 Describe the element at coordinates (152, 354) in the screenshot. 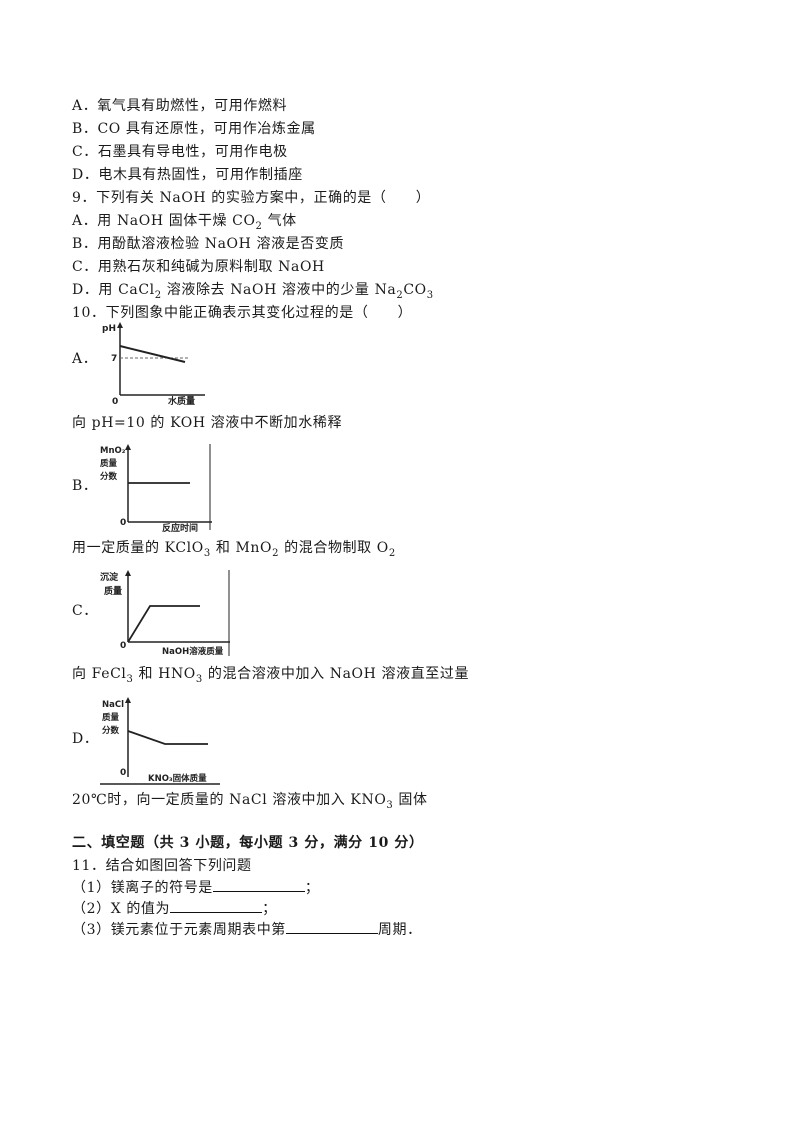

I see `graph-a-curve` at that location.